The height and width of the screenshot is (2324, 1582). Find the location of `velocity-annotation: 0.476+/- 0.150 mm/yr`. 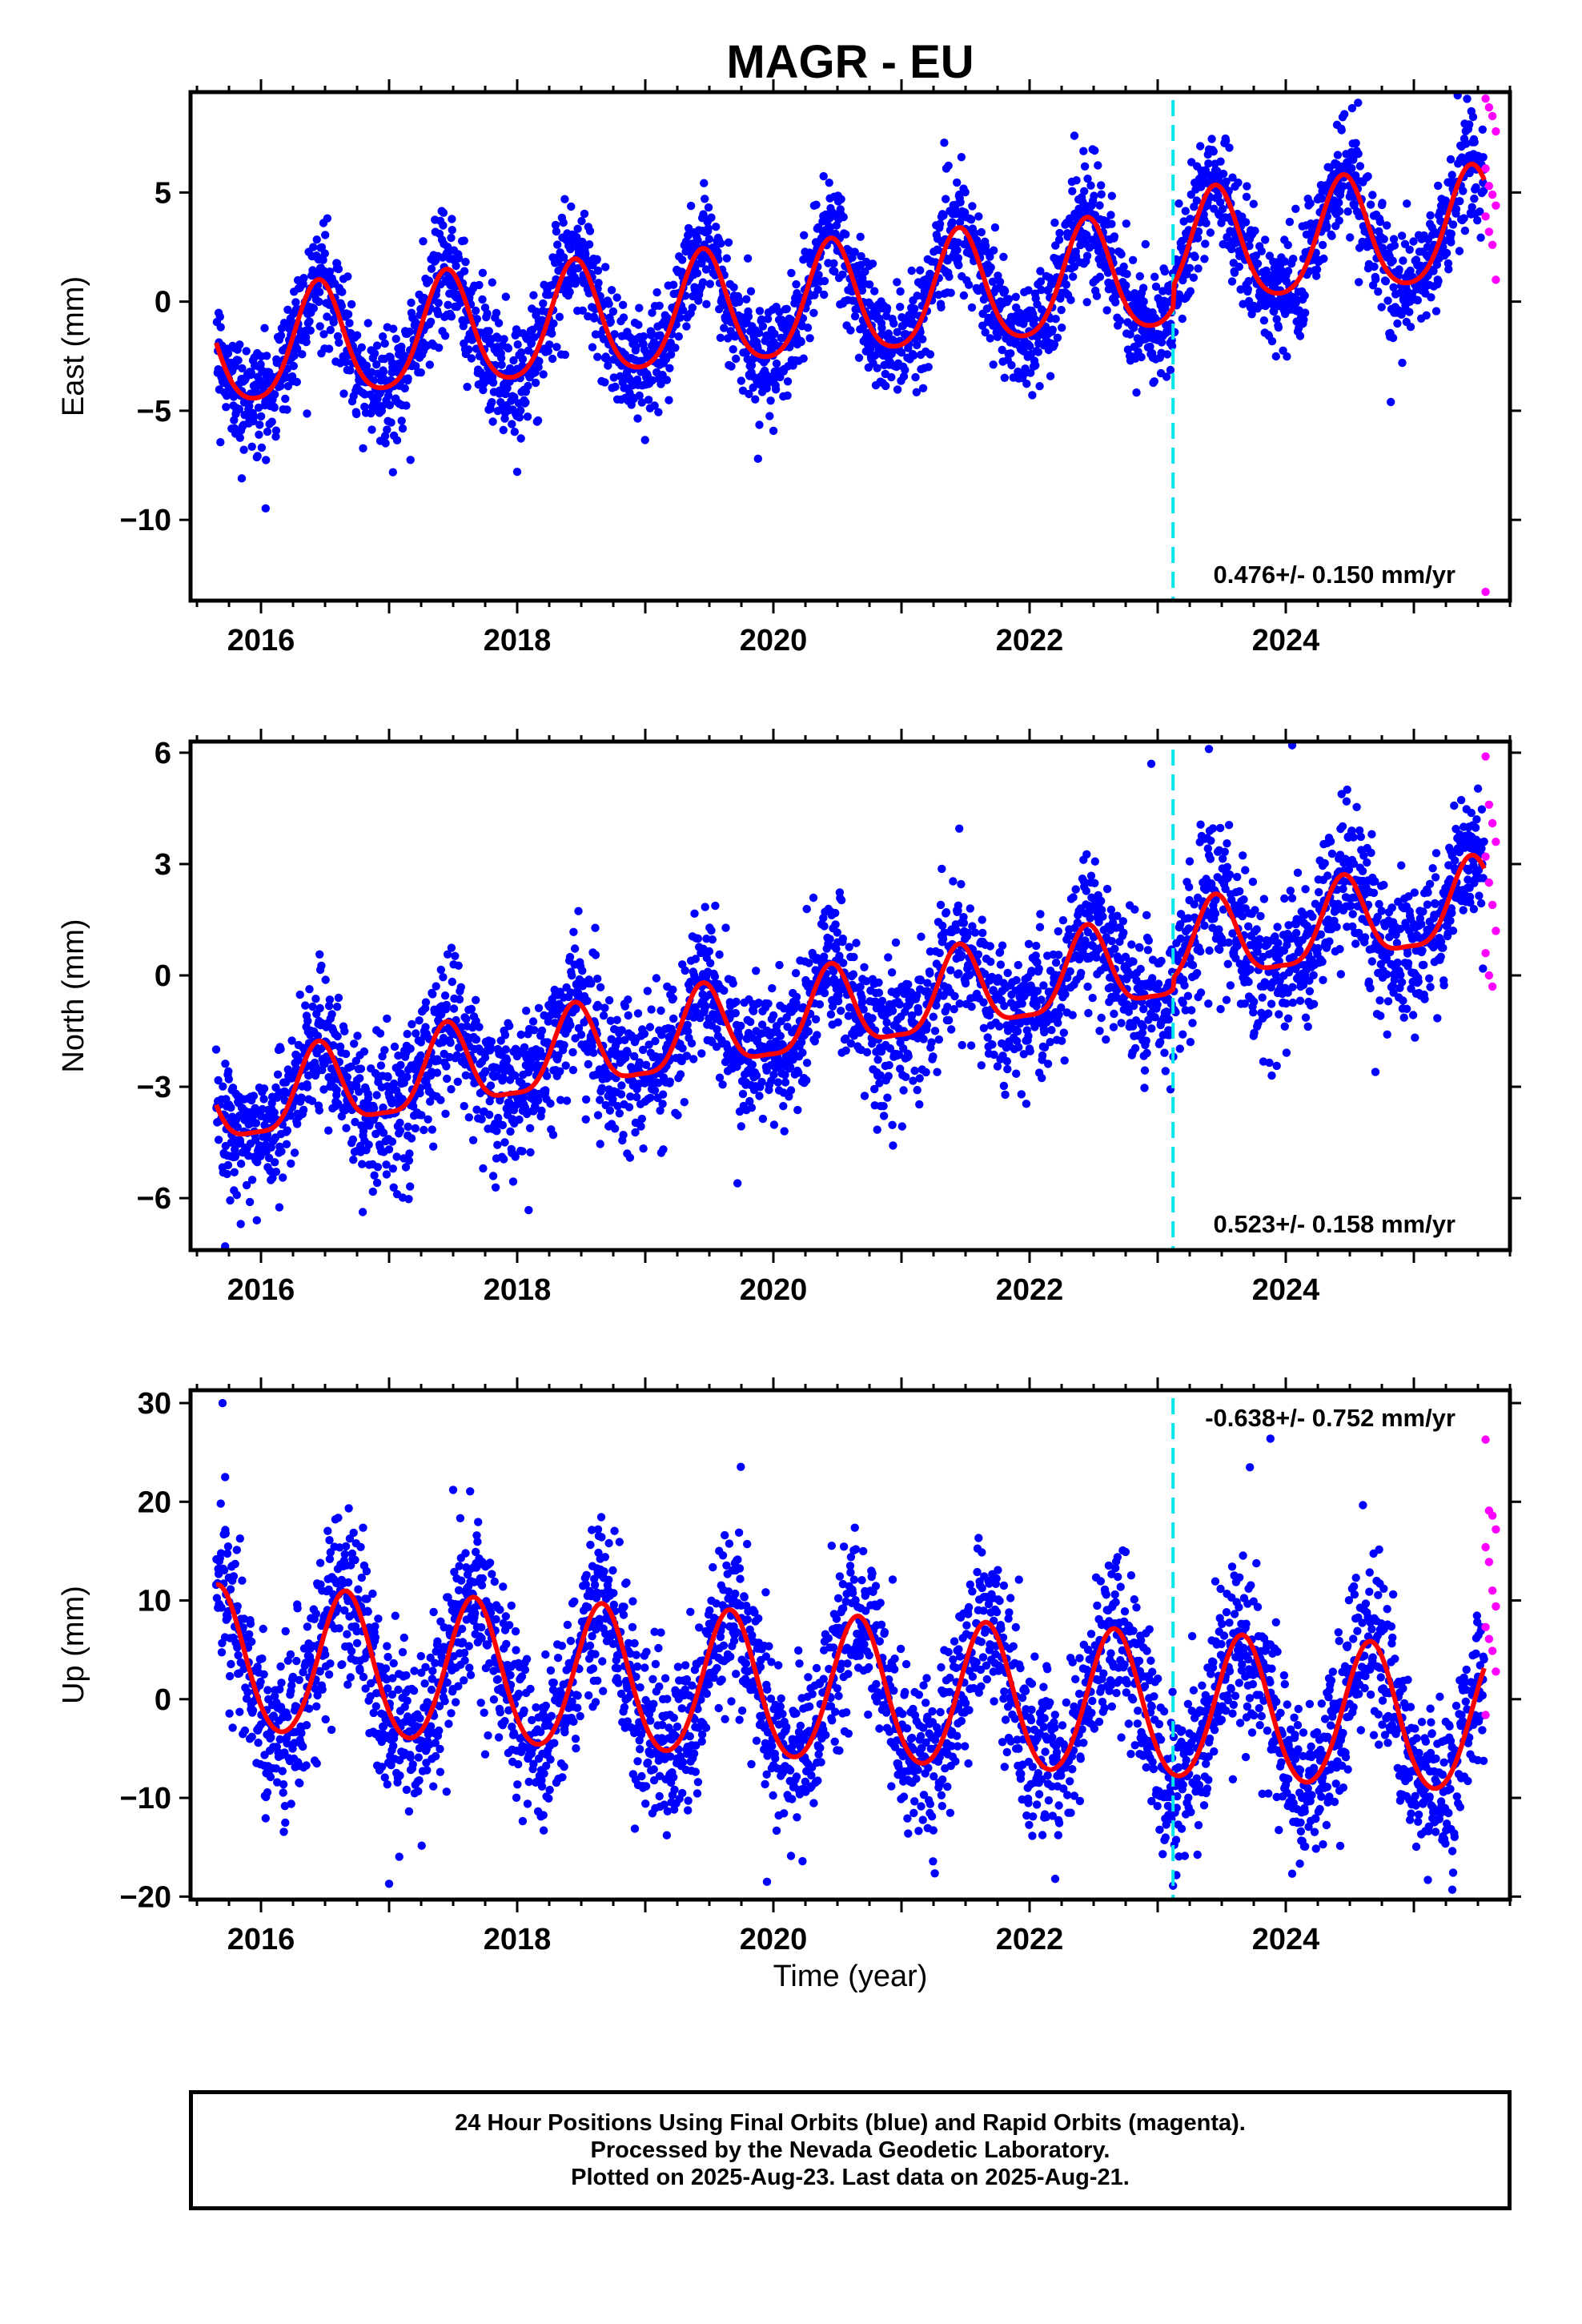

velocity-annotation: 0.476+/- 0.150 mm/yr is located at coordinates (1335, 575).